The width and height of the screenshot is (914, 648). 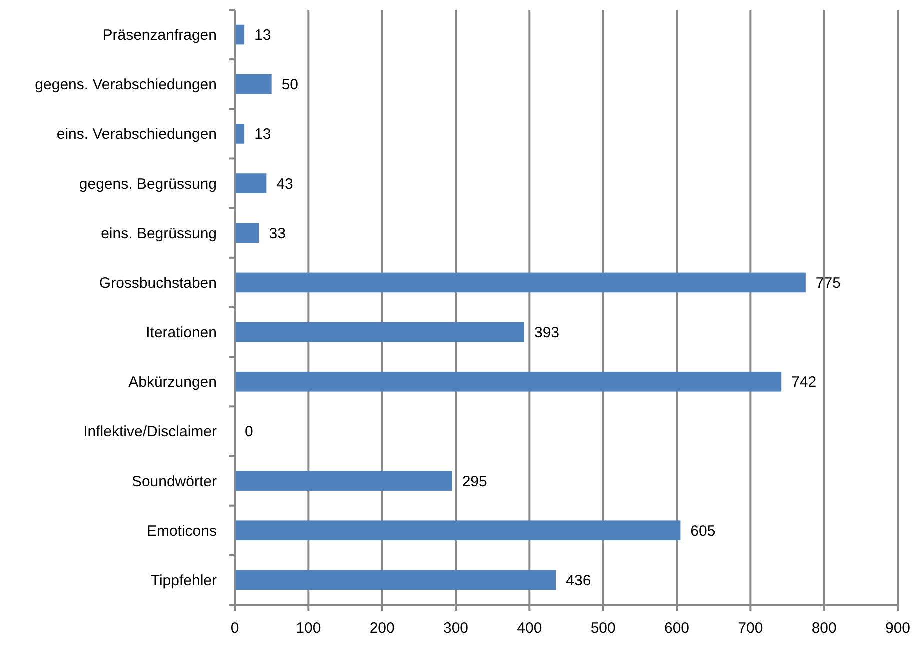 I want to click on data-label: 0, so click(x=249, y=432).